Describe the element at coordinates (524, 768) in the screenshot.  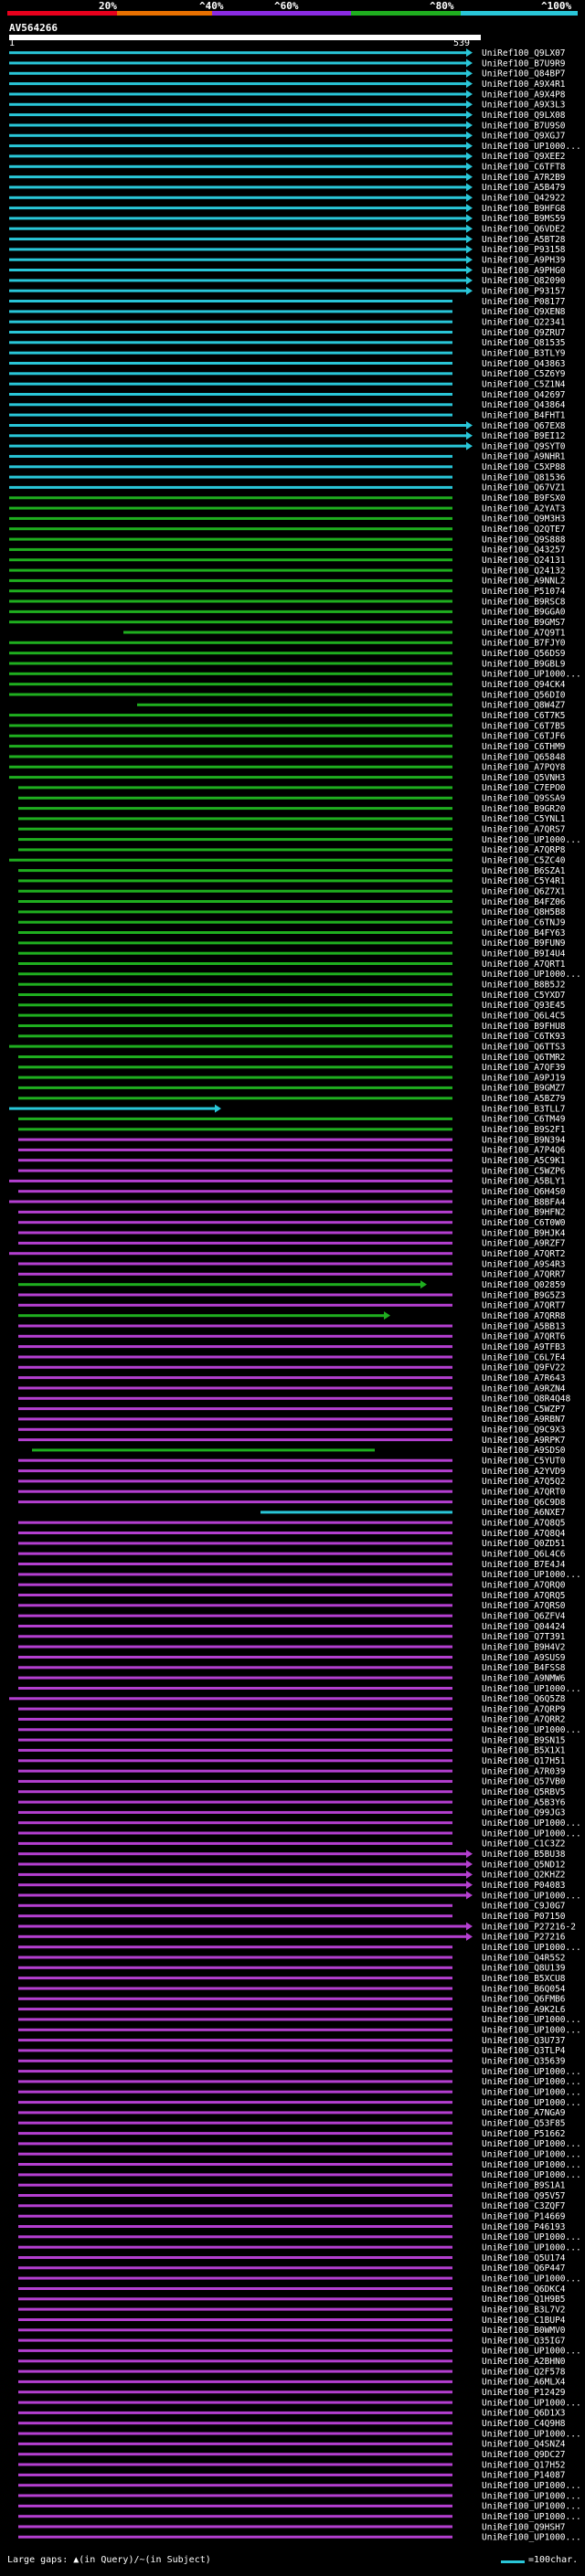
I see `hit-label: UniRef100_A7PQY8` at that location.